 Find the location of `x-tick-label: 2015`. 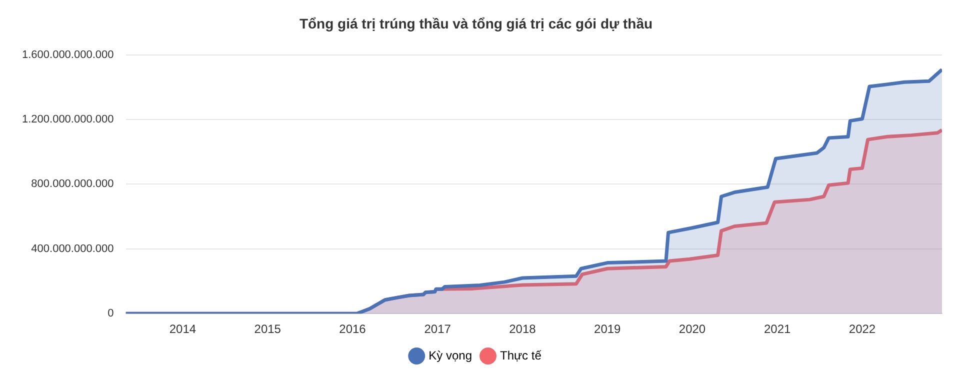

x-tick-label: 2015 is located at coordinates (268, 329).